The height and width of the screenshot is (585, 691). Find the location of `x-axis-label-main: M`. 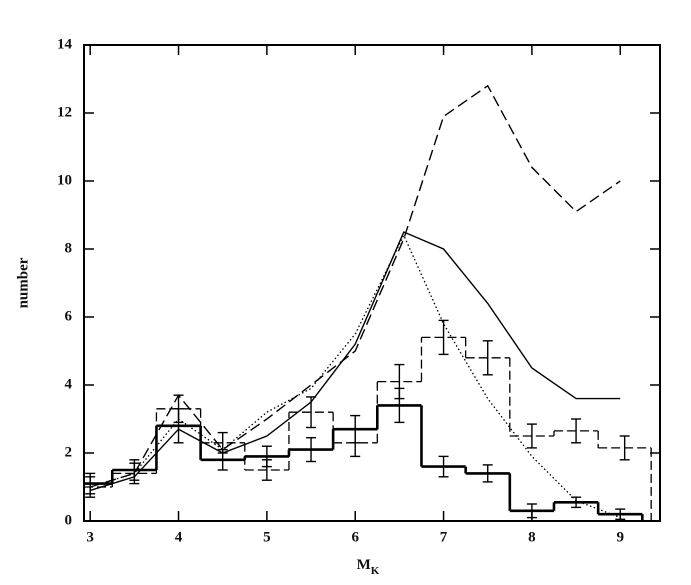

x-axis-label-main: M is located at coordinates (364, 565).